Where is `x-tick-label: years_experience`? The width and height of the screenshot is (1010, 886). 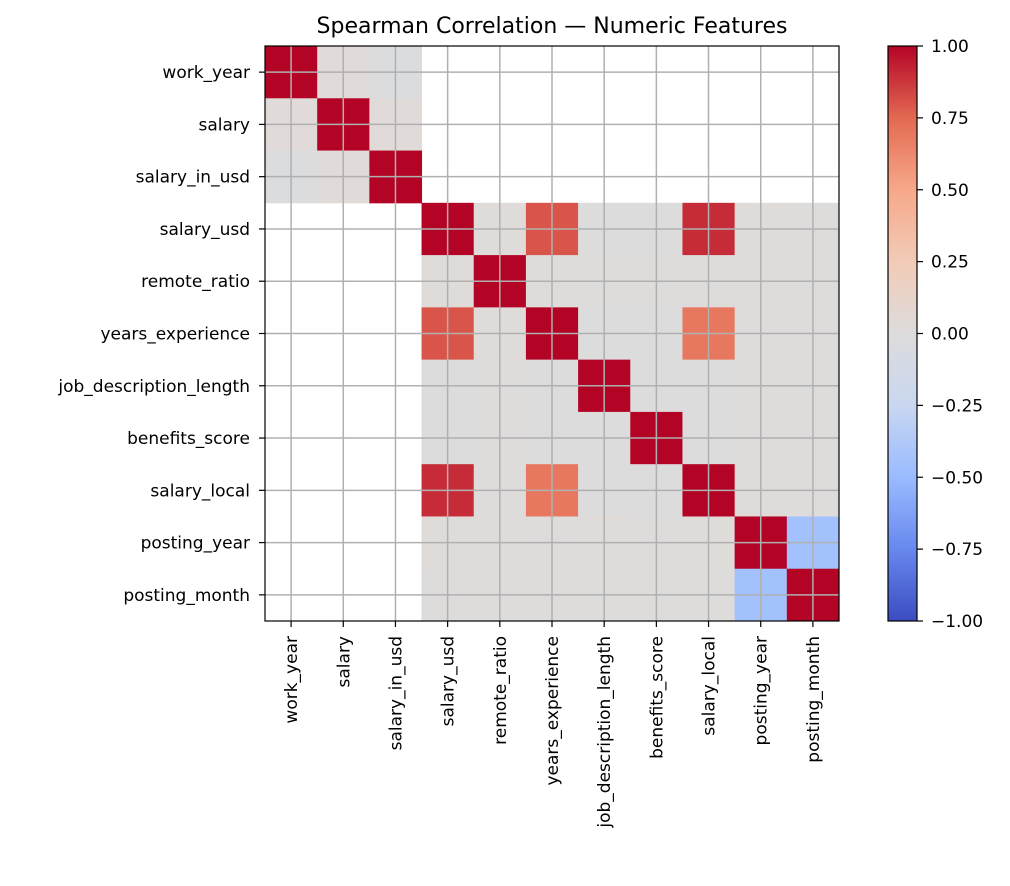 x-tick-label: years_experience is located at coordinates (553, 711).